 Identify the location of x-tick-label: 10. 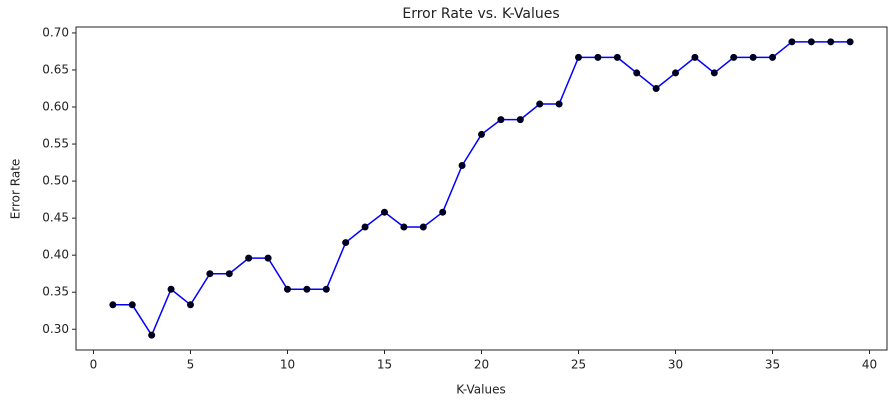
(287, 365).